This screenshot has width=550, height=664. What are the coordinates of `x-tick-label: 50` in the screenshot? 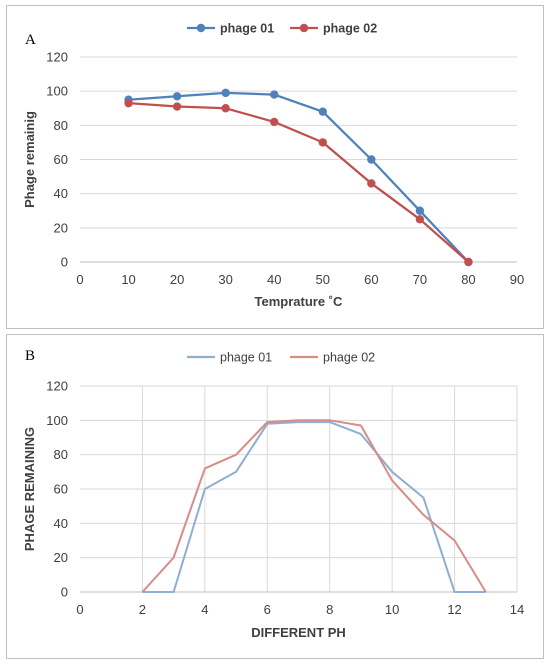 It's located at (323, 279).